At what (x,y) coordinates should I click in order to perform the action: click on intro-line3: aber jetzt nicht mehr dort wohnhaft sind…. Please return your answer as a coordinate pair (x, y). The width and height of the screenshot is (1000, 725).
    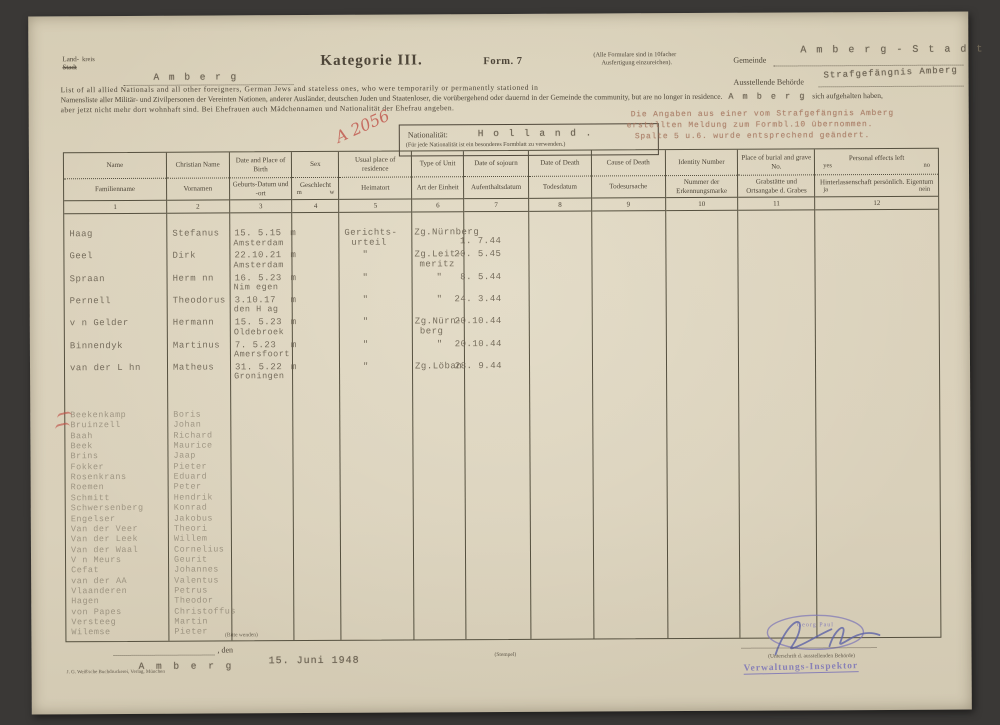
    Looking at the image, I should click on (257, 109).